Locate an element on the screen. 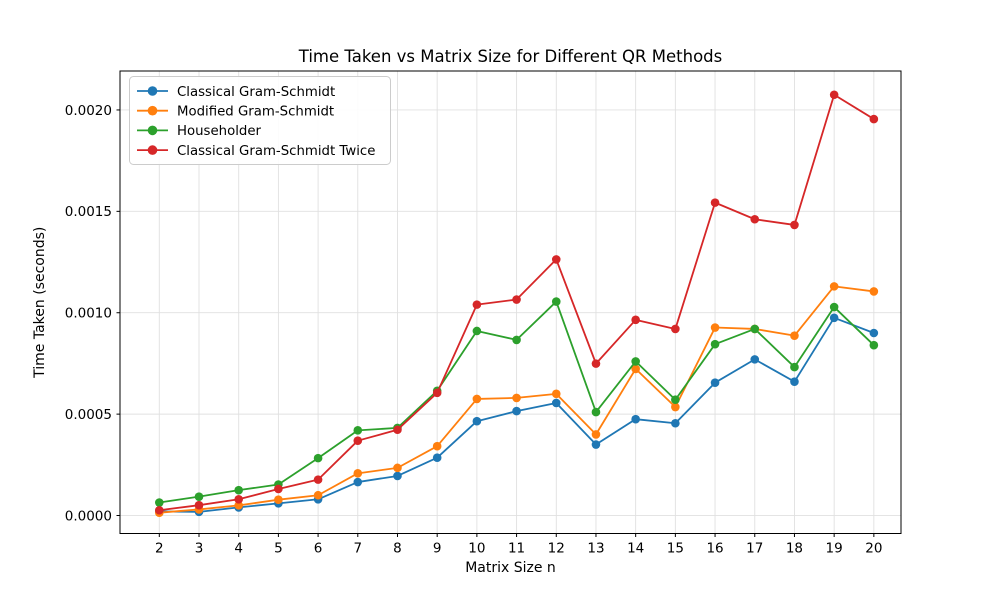 The image size is (1000, 600). x-tick-label: 17 is located at coordinates (754, 549).